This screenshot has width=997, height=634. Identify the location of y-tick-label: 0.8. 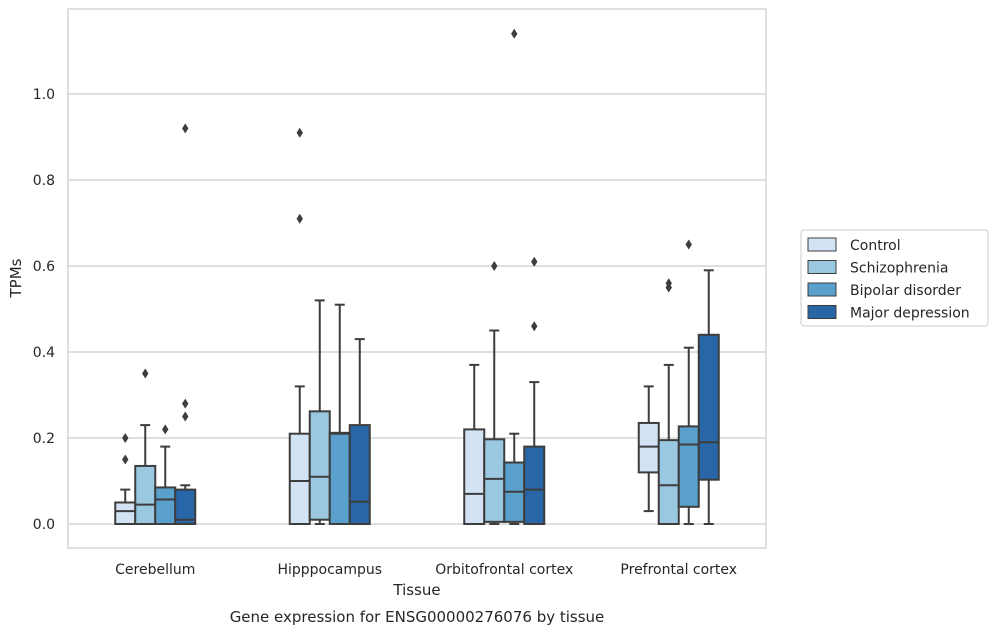
(44, 181).